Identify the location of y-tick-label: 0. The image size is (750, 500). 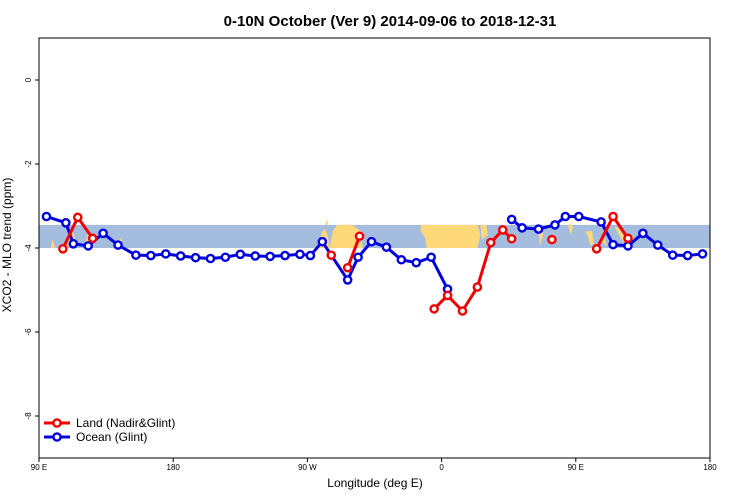
(28, 79).